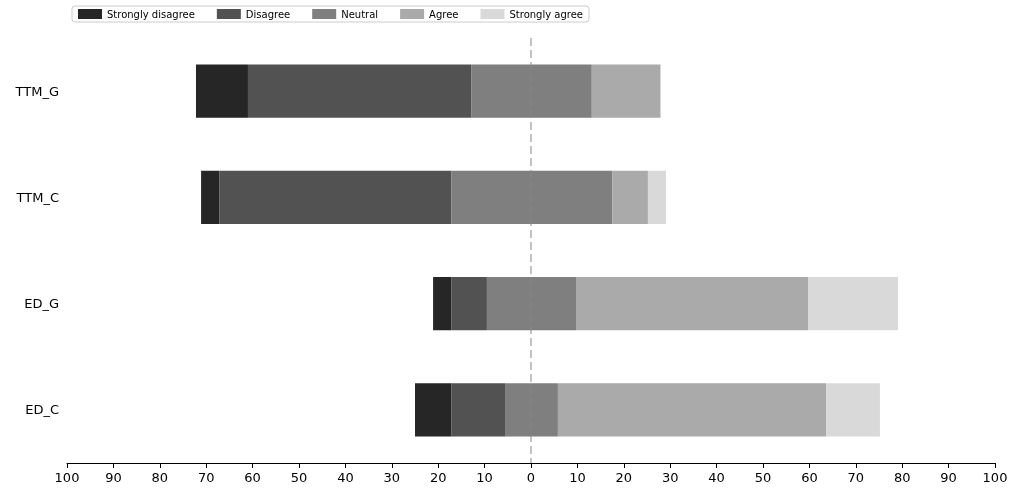  What do you see at coordinates (360, 14) in the screenshot?
I see `legend-label: Neutral` at bounding box center [360, 14].